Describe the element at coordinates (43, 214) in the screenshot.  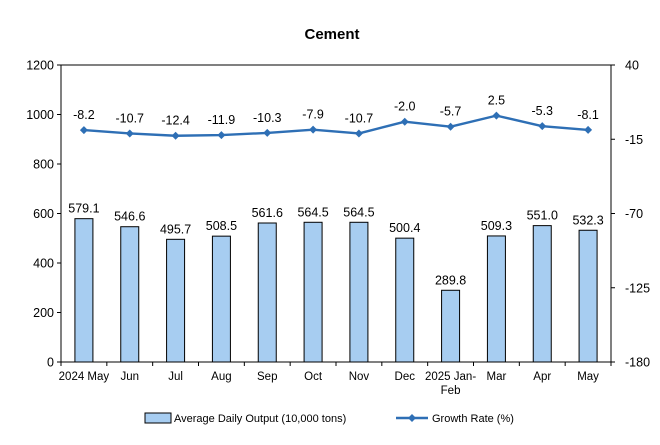
I see `y-left-tick-label: 600` at that location.